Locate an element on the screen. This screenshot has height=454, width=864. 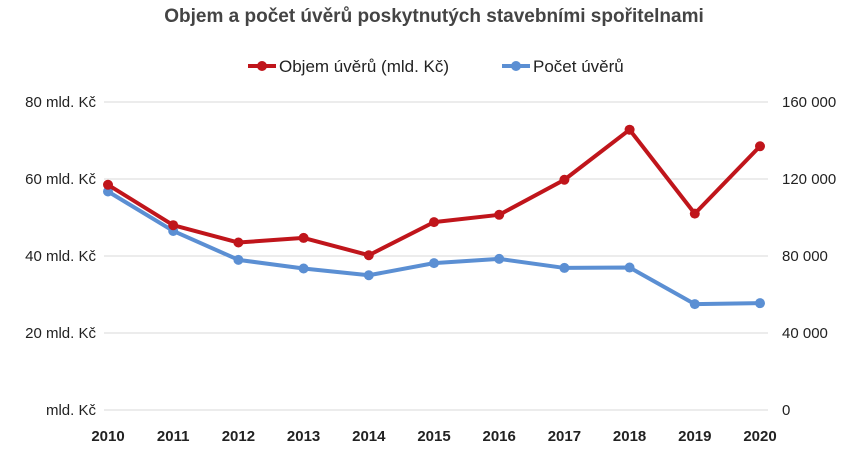
x-tick-label: 2017 is located at coordinates (564, 436).